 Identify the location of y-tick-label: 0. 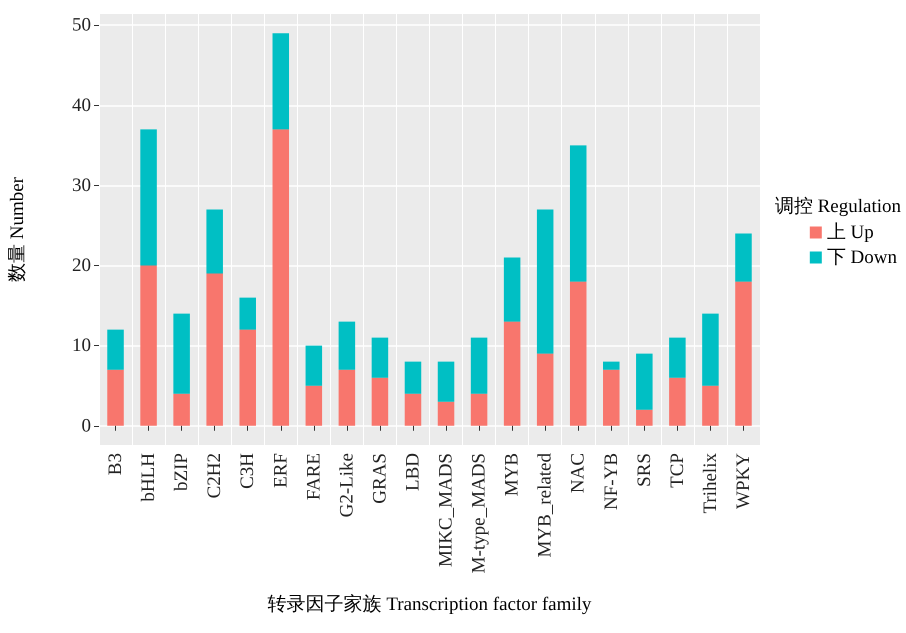
(86, 425).